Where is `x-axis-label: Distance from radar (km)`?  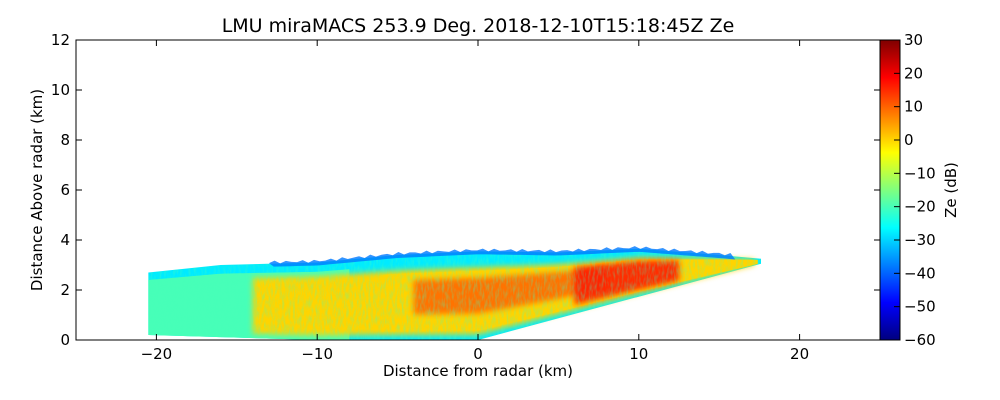
x-axis-label: Distance from radar (km) is located at coordinates (478, 371).